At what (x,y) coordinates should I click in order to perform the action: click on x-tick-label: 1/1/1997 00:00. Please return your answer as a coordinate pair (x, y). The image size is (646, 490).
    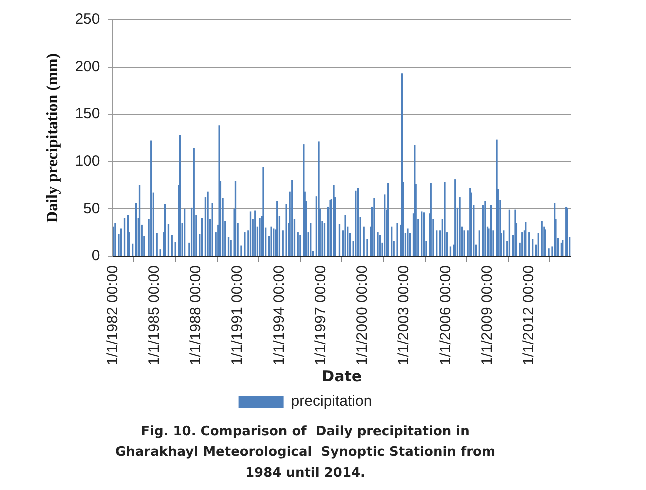
    Looking at the image, I should click on (321, 316).